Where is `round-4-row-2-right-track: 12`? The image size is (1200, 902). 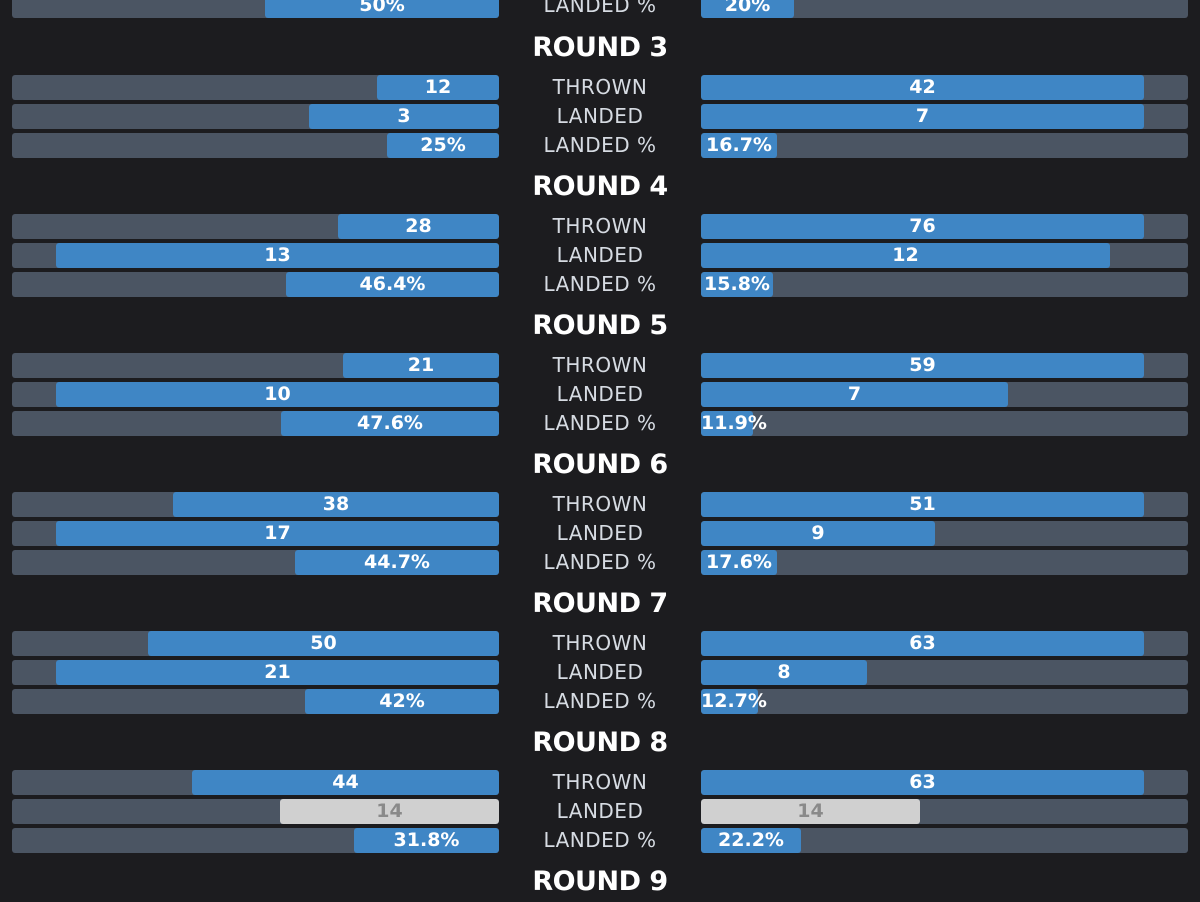 round-4-row-2-right-track: 12 is located at coordinates (944, 255).